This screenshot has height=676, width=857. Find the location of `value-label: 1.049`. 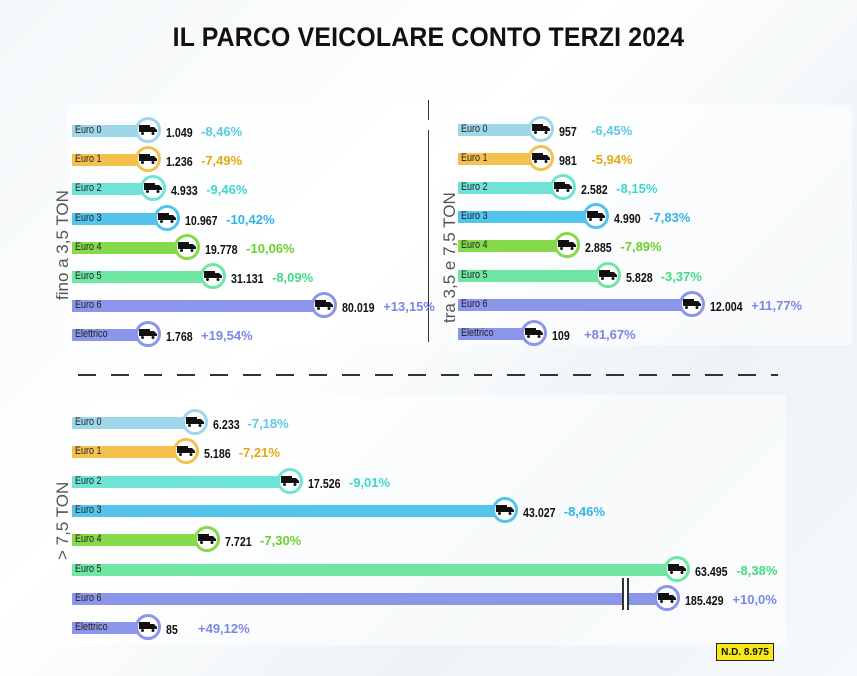

value-label: 1.049 is located at coordinates (179, 132).